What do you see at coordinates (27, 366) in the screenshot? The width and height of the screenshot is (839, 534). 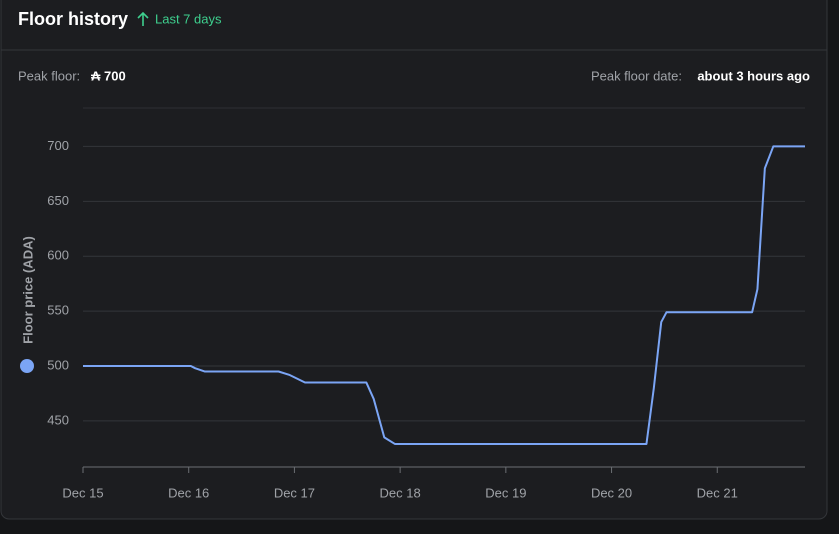 I see `legend-dot` at bounding box center [27, 366].